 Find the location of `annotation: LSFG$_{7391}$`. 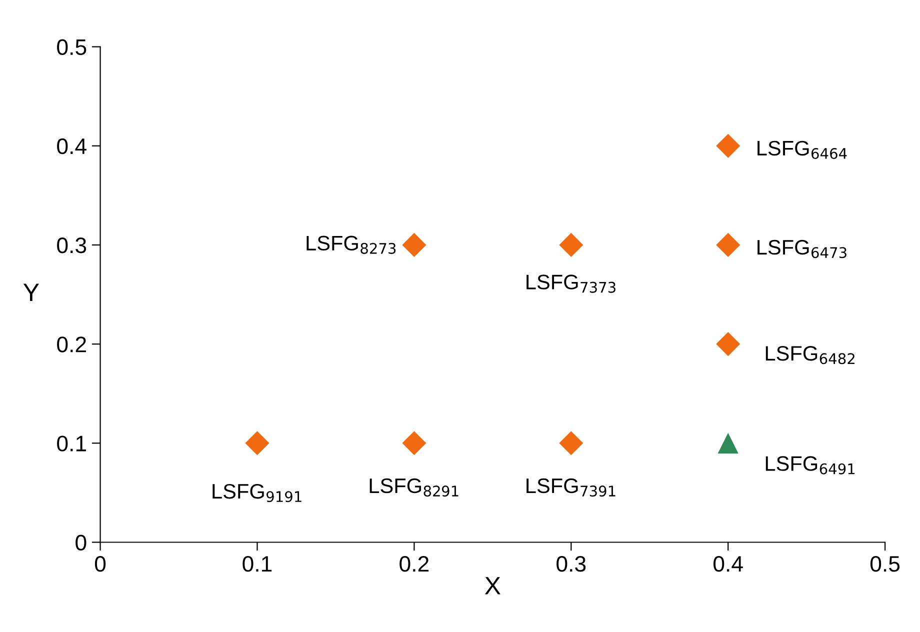

annotation: LSFG$_{7391}$ is located at coordinates (571, 487).